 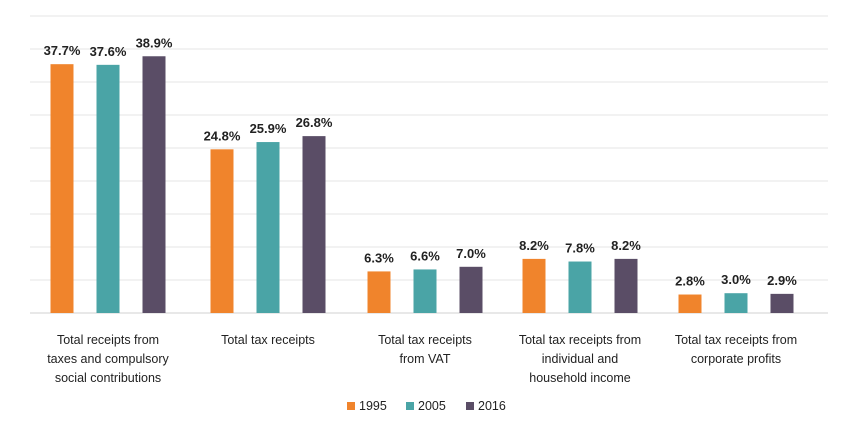 What do you see at coordinates (471, 253) in the screenshot?
I see `value-label-2016: 7.0%` at bounding box center [471, 253].